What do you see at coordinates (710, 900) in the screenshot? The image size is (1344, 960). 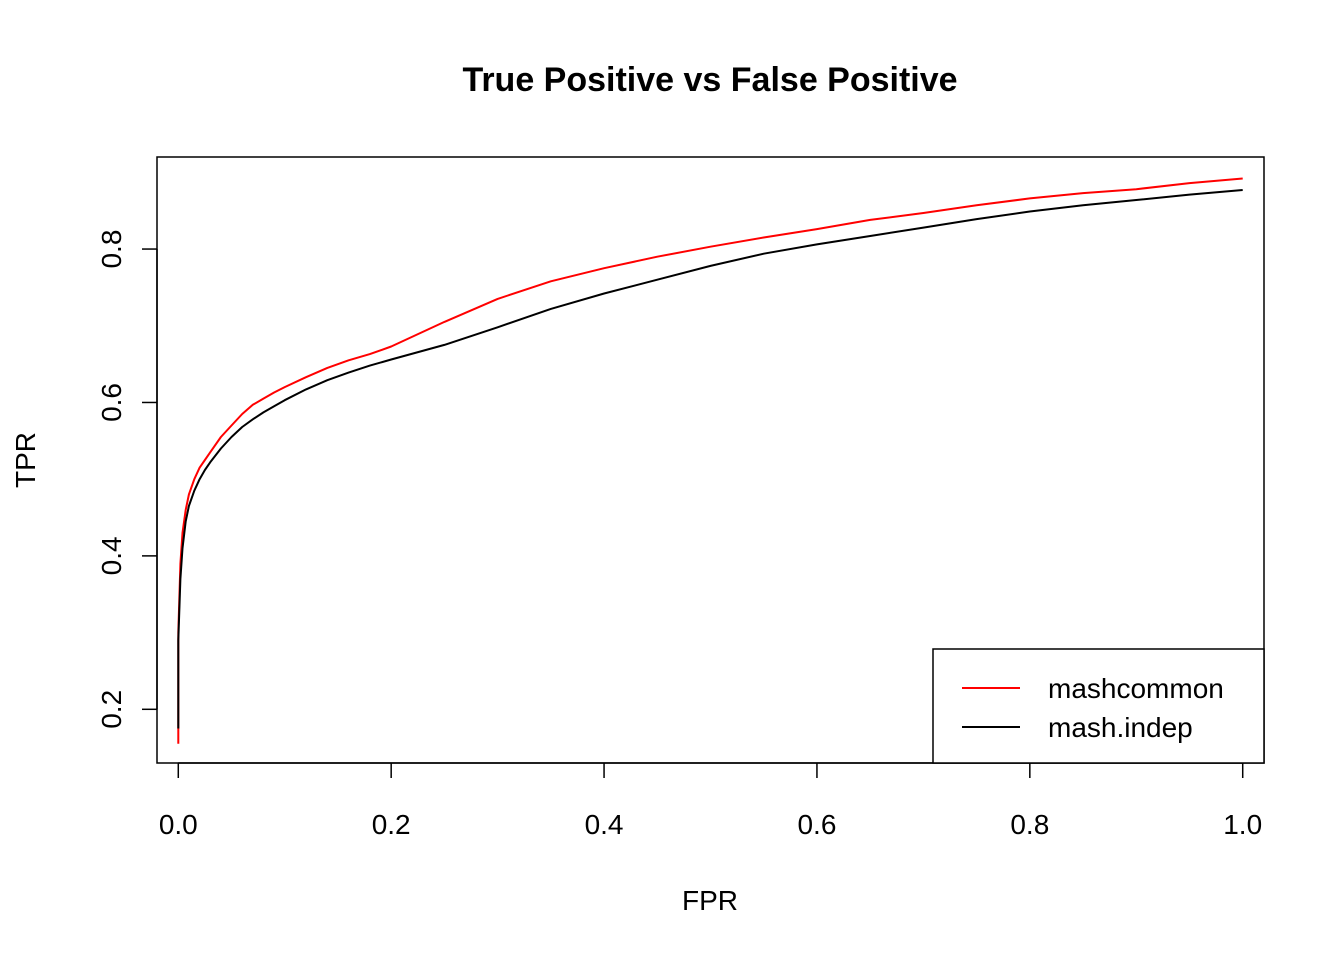 I see `x-axis-label: FPR` at bounding box center [710, 900].